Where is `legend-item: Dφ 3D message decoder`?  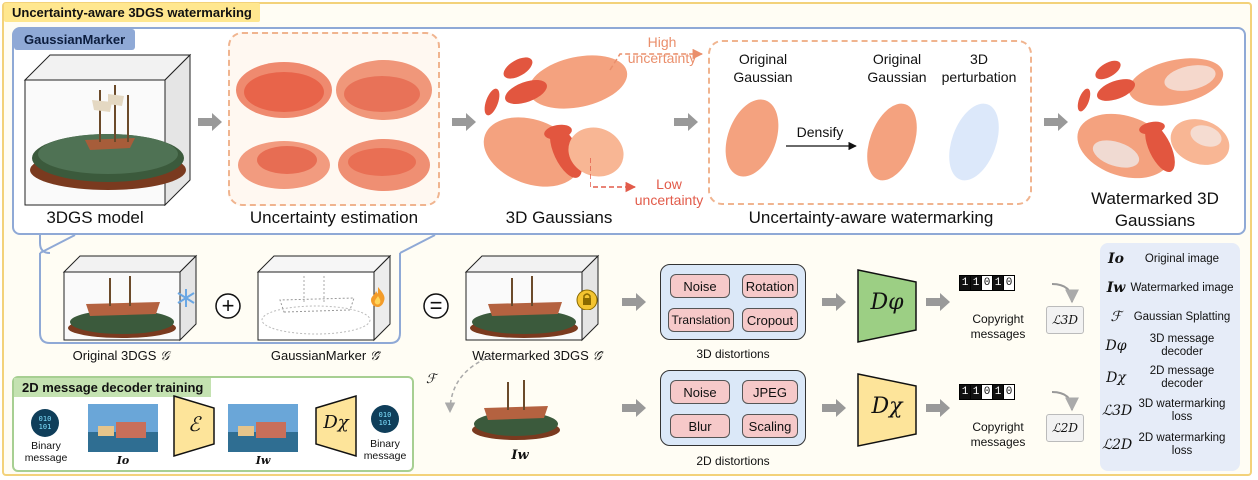
legend-item: Dφ 3D message decoder is located at coordinates (1170, 346).